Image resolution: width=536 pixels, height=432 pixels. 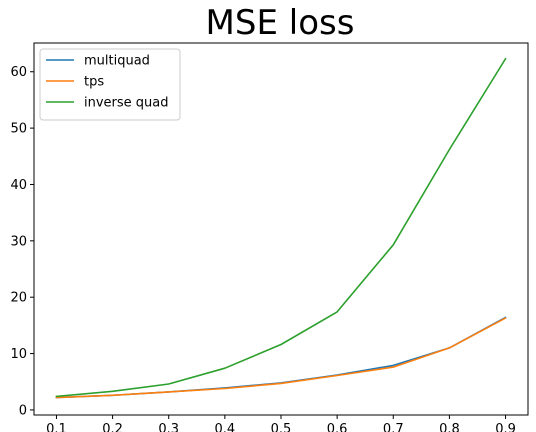 I want to click on x-tick-label: 0.1, so click(x=56, y=427).